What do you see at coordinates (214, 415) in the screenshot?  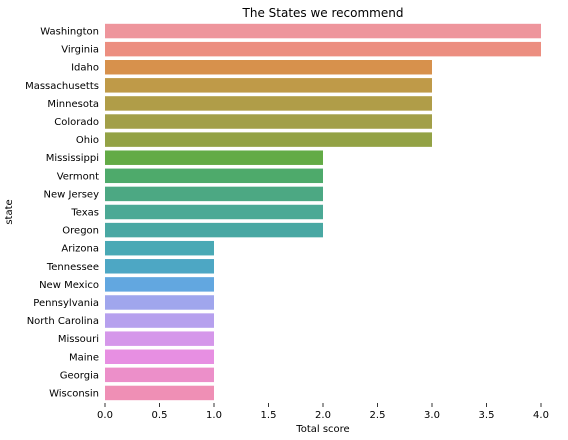 I see `x-tick-label: 1.0` at bounding box center [214, 415].